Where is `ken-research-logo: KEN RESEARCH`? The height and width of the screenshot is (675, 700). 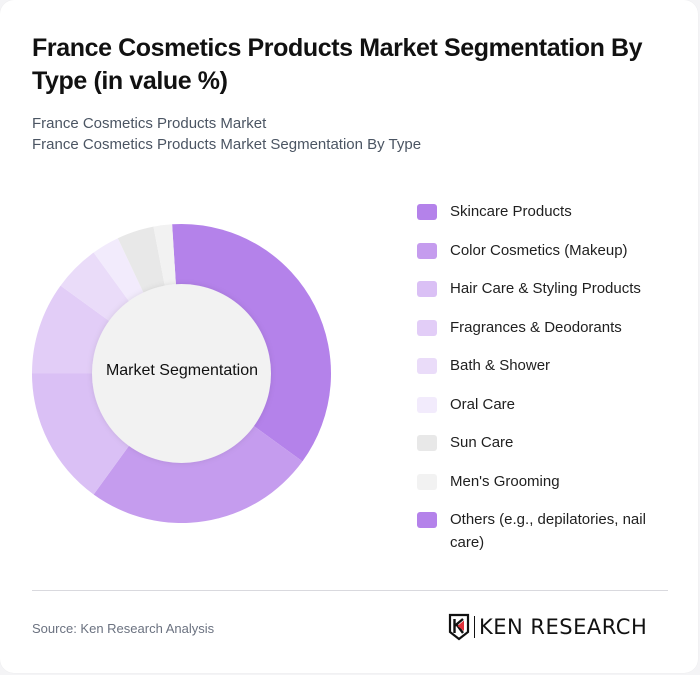
ken-research-logo: KEN RESEARCH is located at coordinates (558, 627).